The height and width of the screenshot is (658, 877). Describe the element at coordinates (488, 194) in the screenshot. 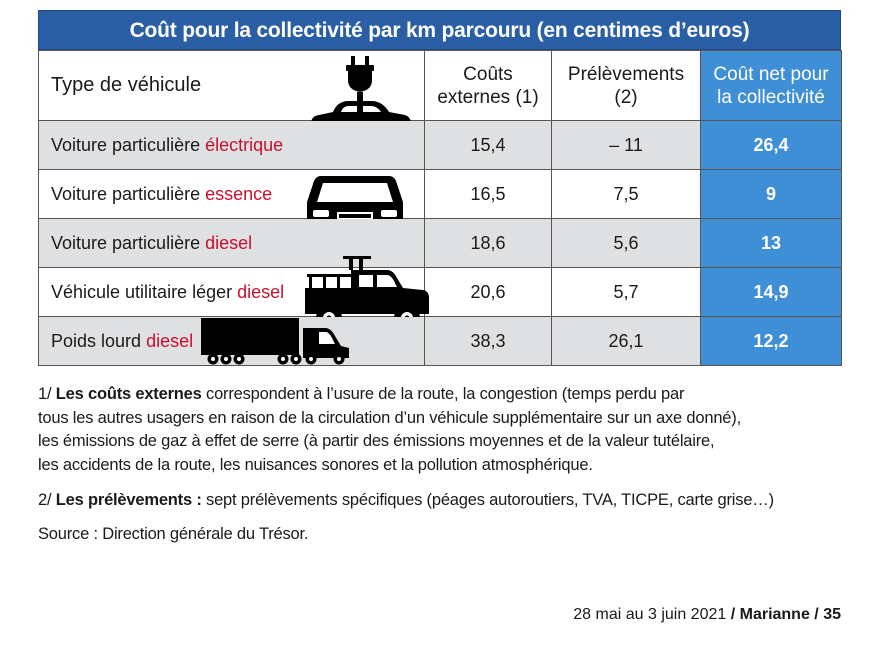

I see `external-cost-cell: 16,5` at that location.